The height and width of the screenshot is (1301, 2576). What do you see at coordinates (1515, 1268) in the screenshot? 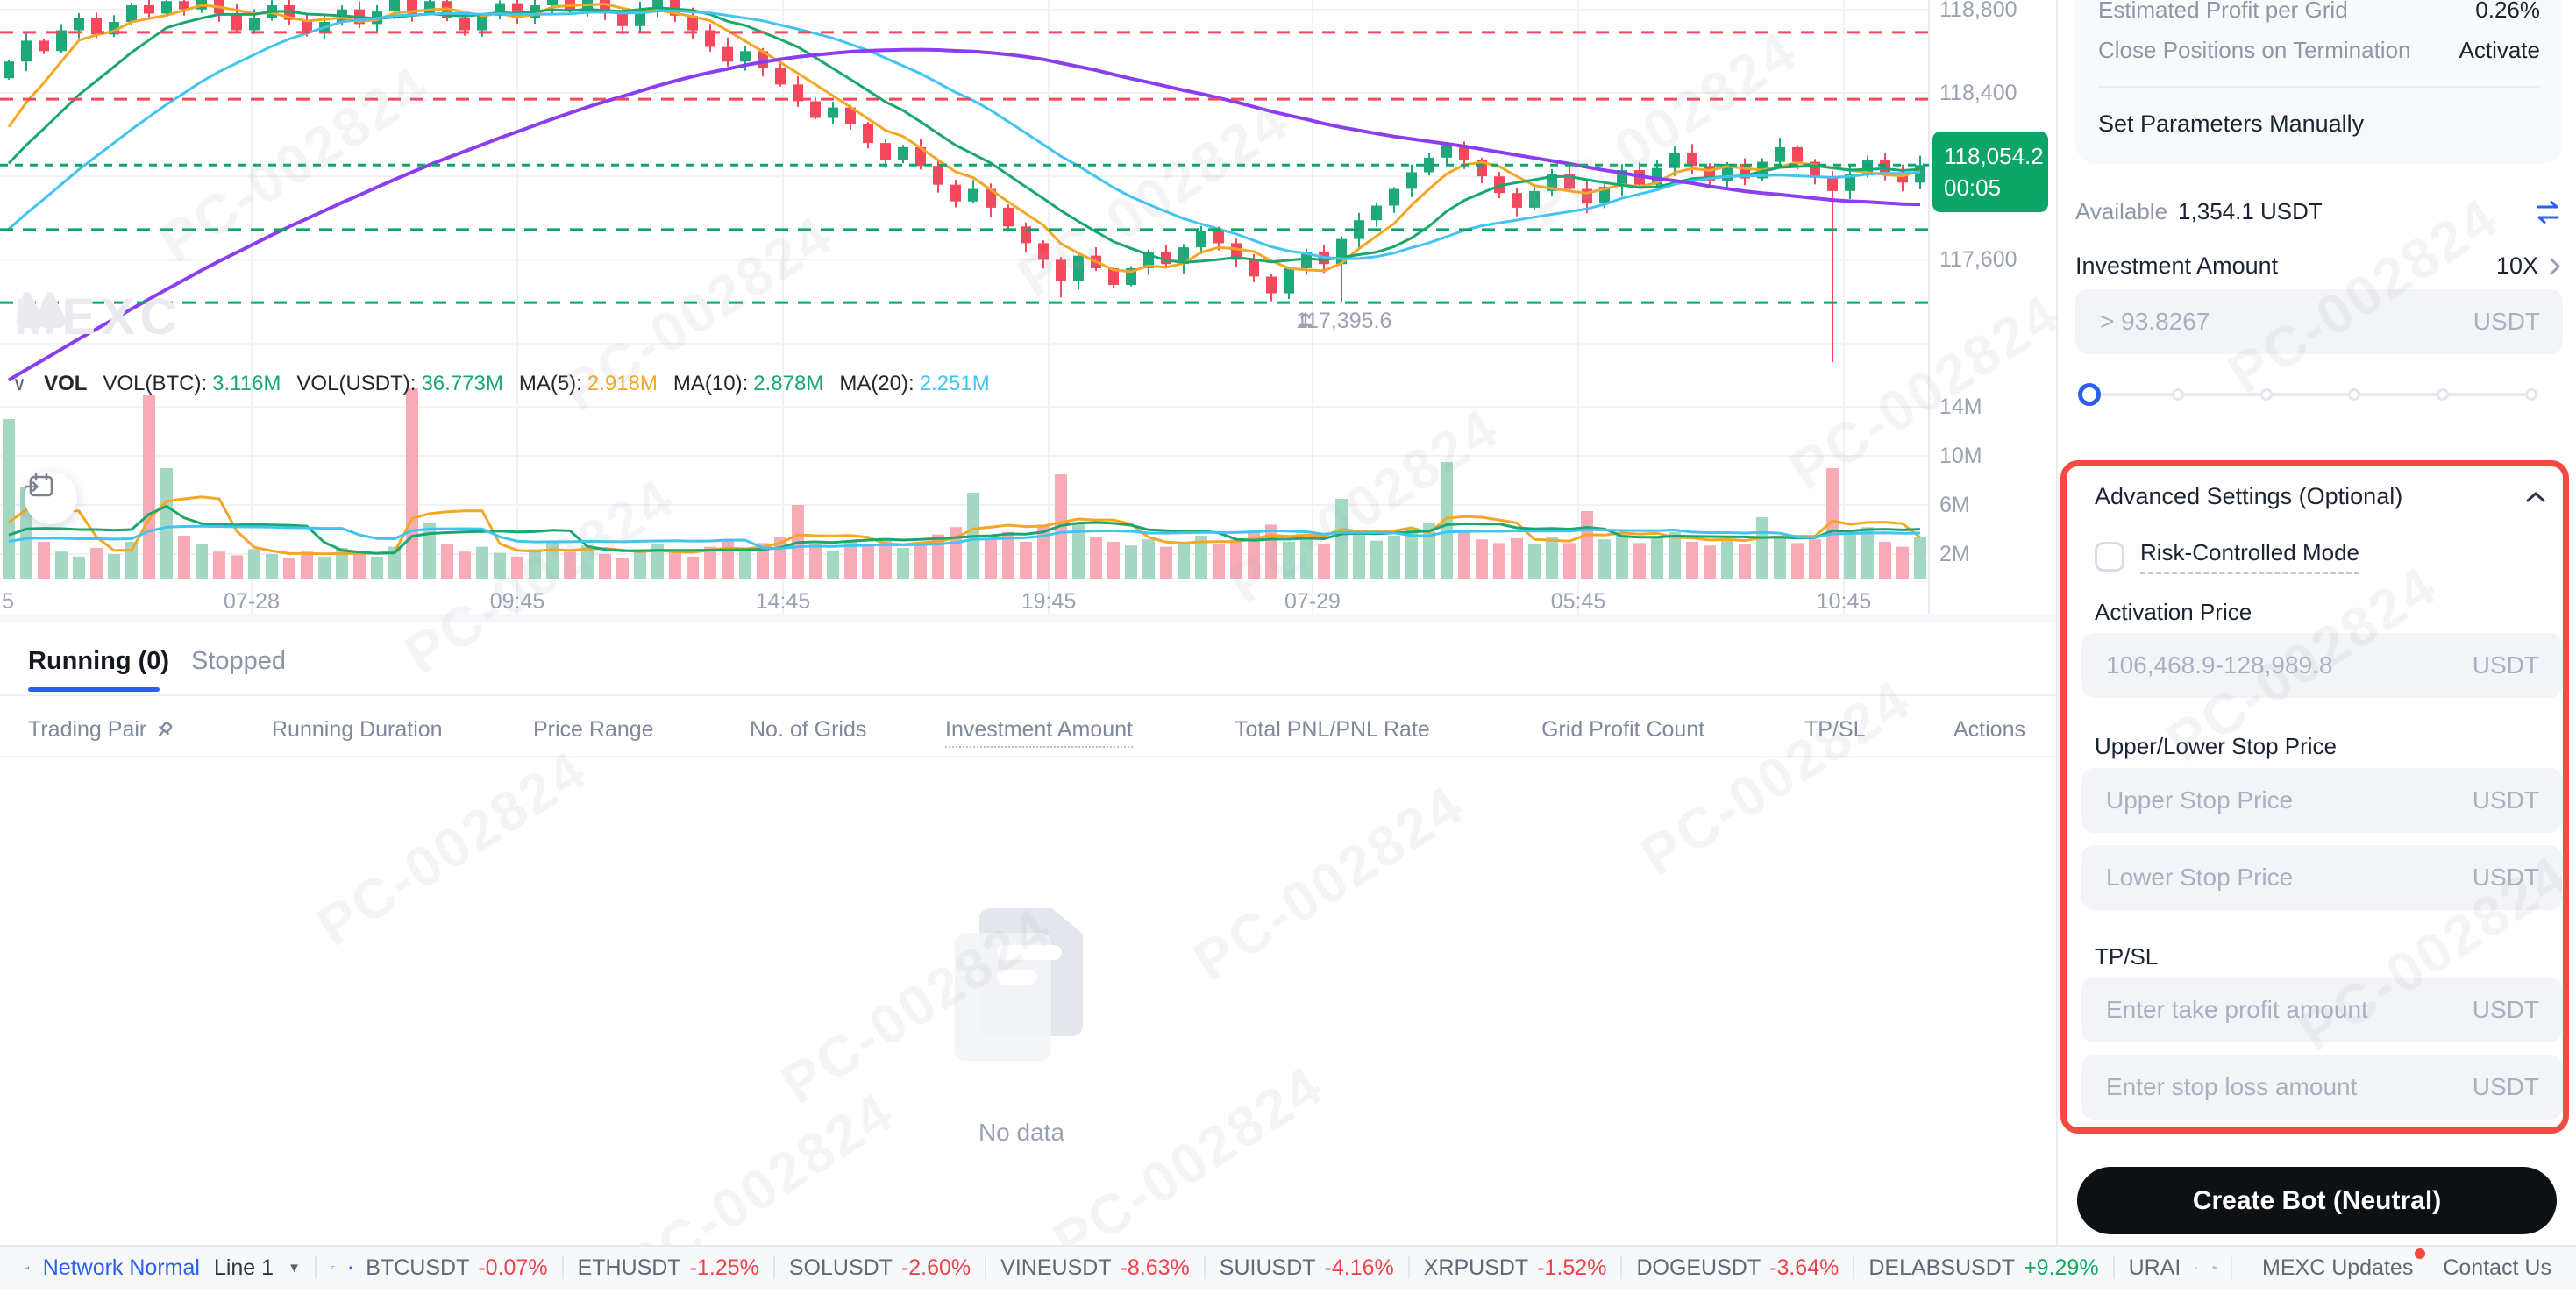
I see `ticker-xrpusdt: XRPUSDT -1.52%` at bounding box center [1515, 1268].